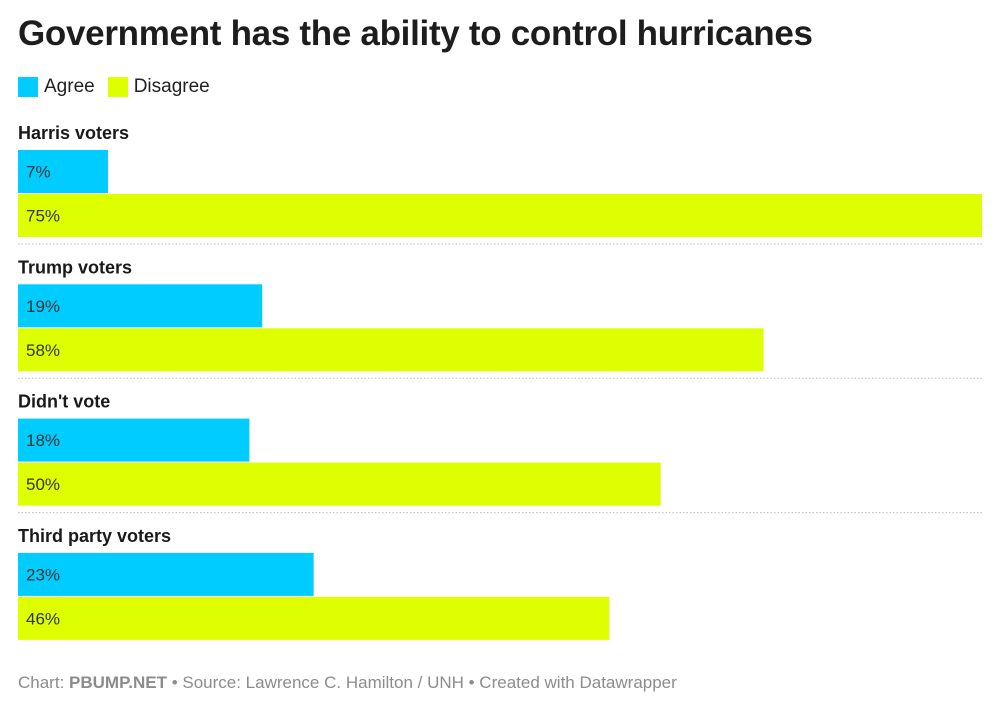 This screenshot has width=1000, height=711. Describe the element at coordinates (43, 216) in the screenshot. I see `data-label-harris-voters-disagree: 75%` at that location.